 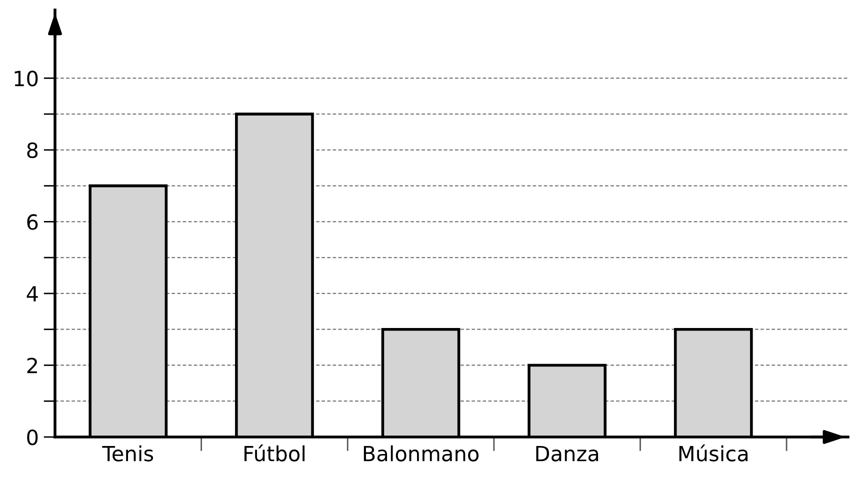 I want to click on y-tick-label: 2, so click(x=32, y=366).